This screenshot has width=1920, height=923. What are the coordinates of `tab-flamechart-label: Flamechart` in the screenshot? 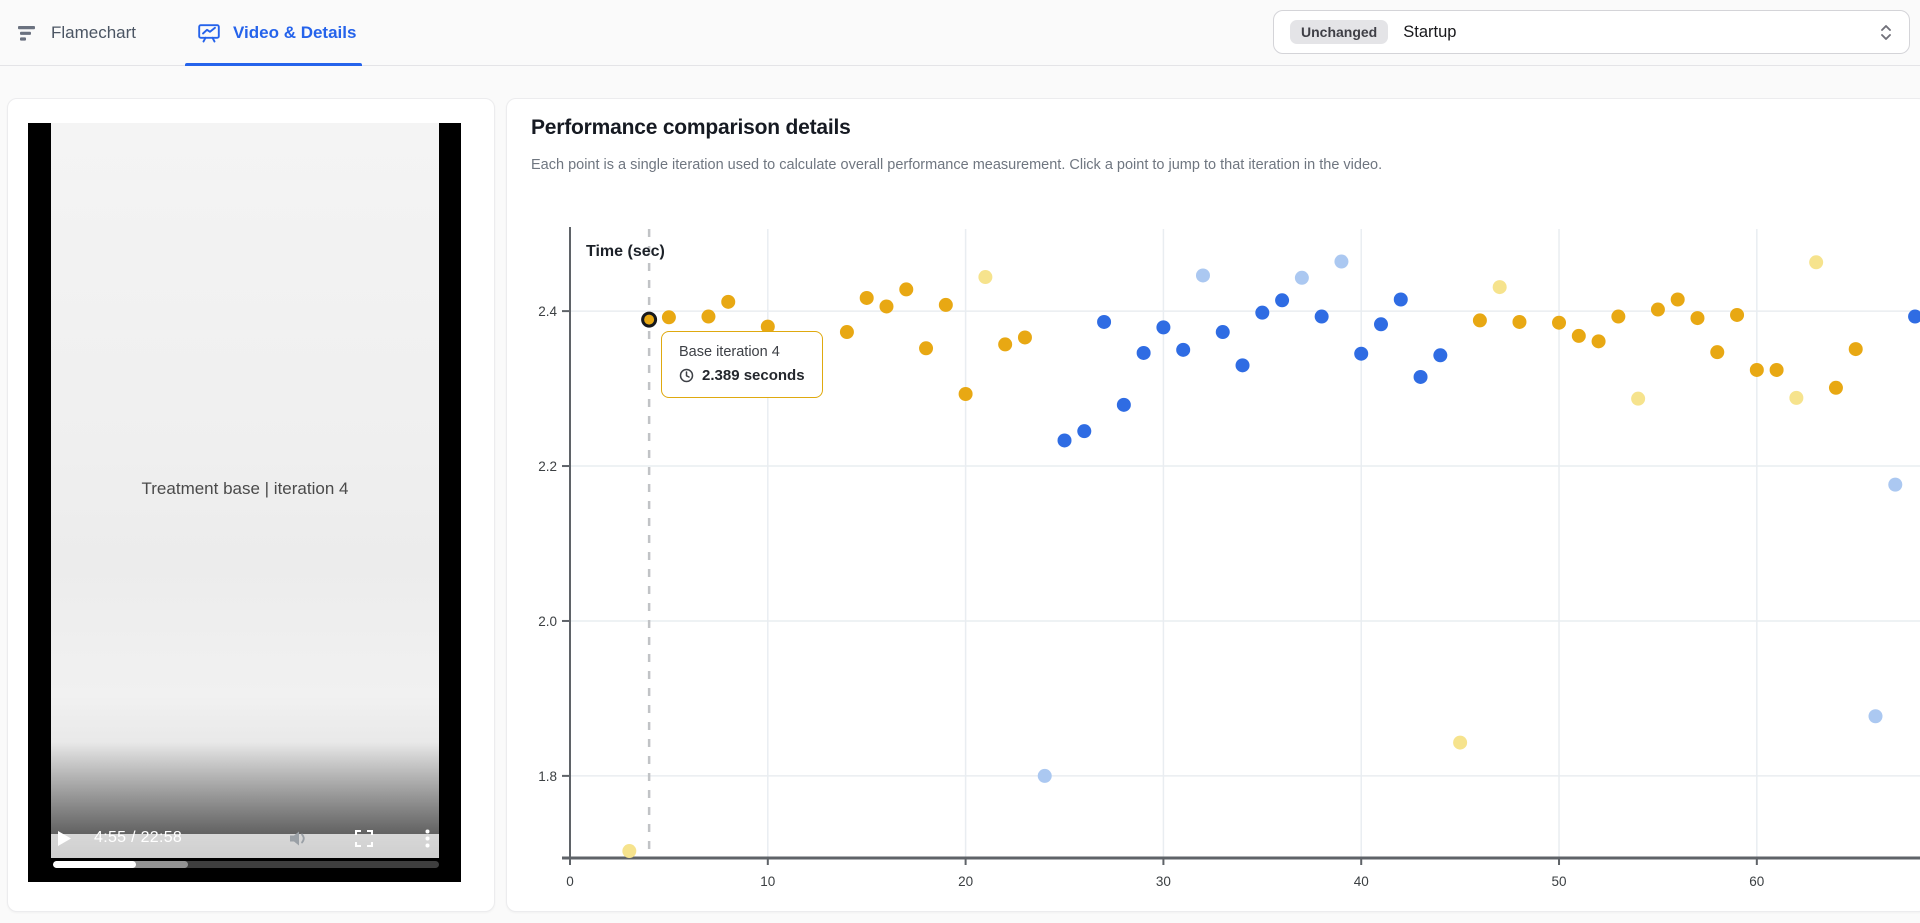 It's located at (94, 32).